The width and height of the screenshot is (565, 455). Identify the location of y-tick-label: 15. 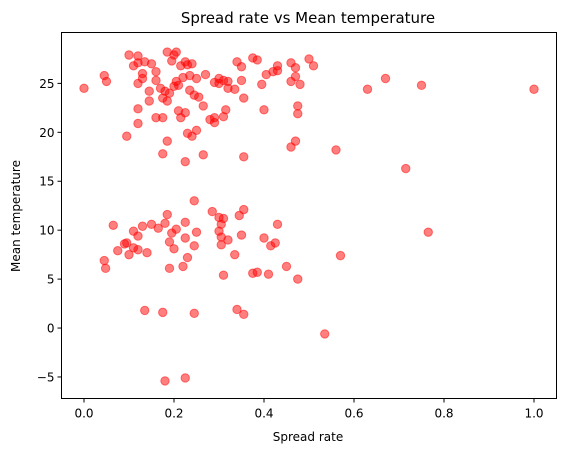
(46, 182).